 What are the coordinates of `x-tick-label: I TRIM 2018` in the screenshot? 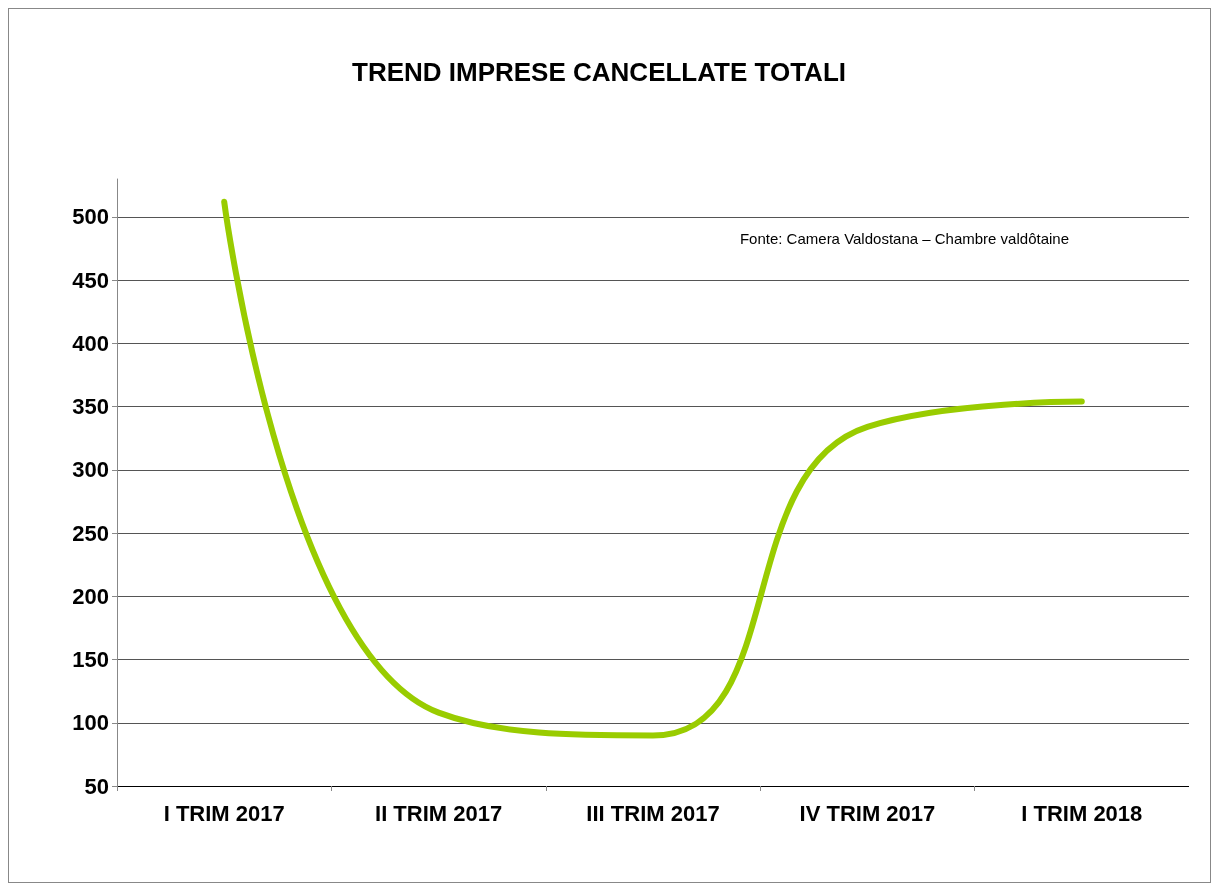 It's located at (1082, 813).